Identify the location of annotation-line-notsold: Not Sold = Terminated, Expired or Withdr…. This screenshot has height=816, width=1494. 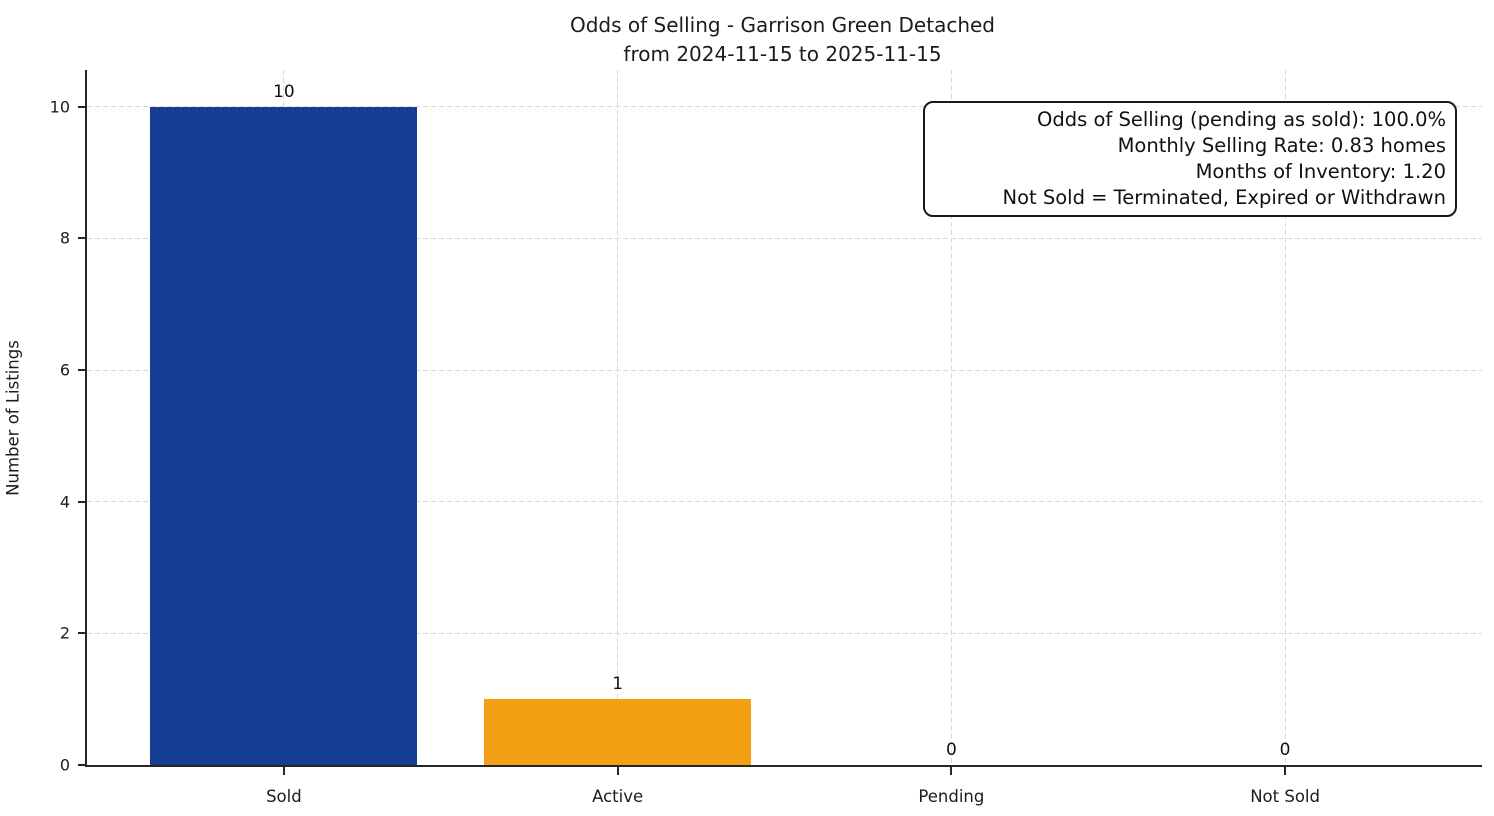
(1224, 197).